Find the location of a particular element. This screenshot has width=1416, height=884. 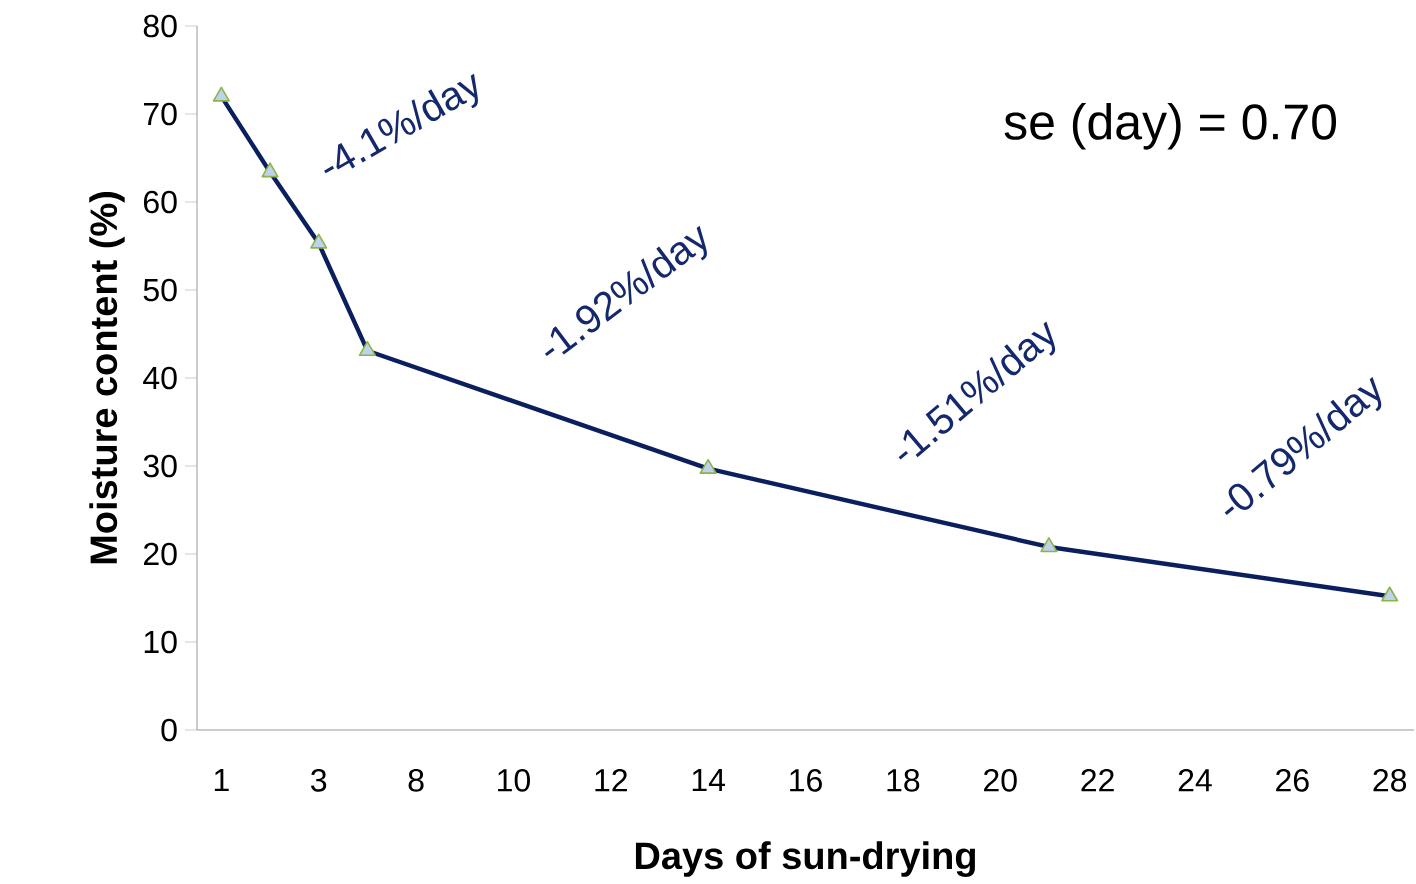

y-tick-label: 50 is located at coordinates (160, 290).